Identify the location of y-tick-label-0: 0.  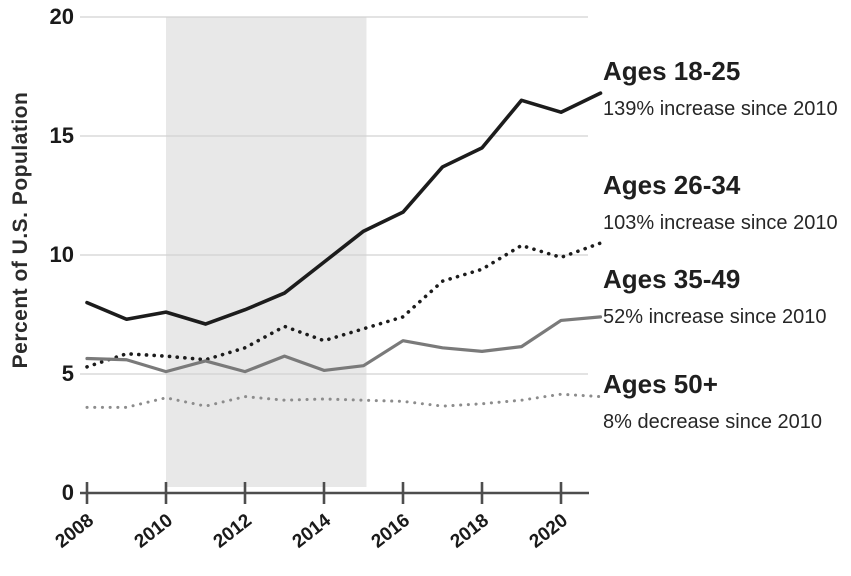
(67, 492).